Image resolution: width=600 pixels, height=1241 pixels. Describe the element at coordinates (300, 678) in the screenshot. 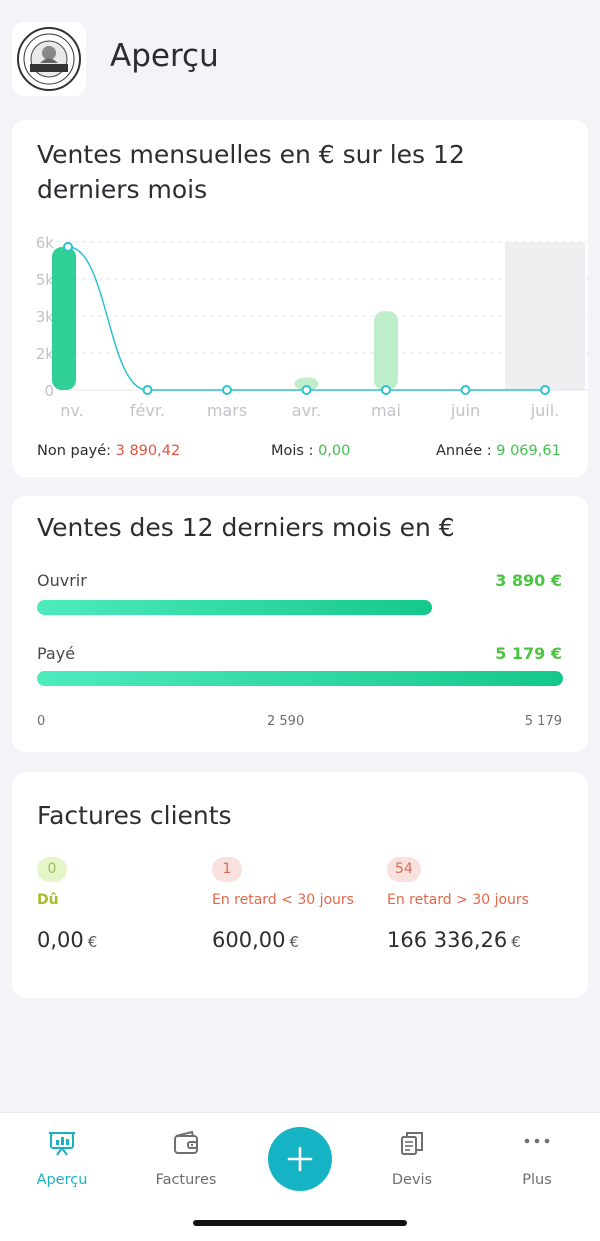

I see `paid-progress-bar` at that location.